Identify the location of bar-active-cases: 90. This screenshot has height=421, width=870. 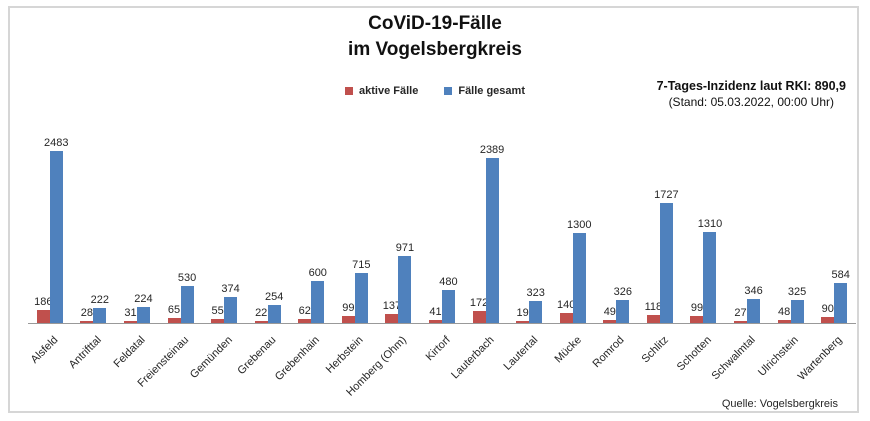
(828, 313).